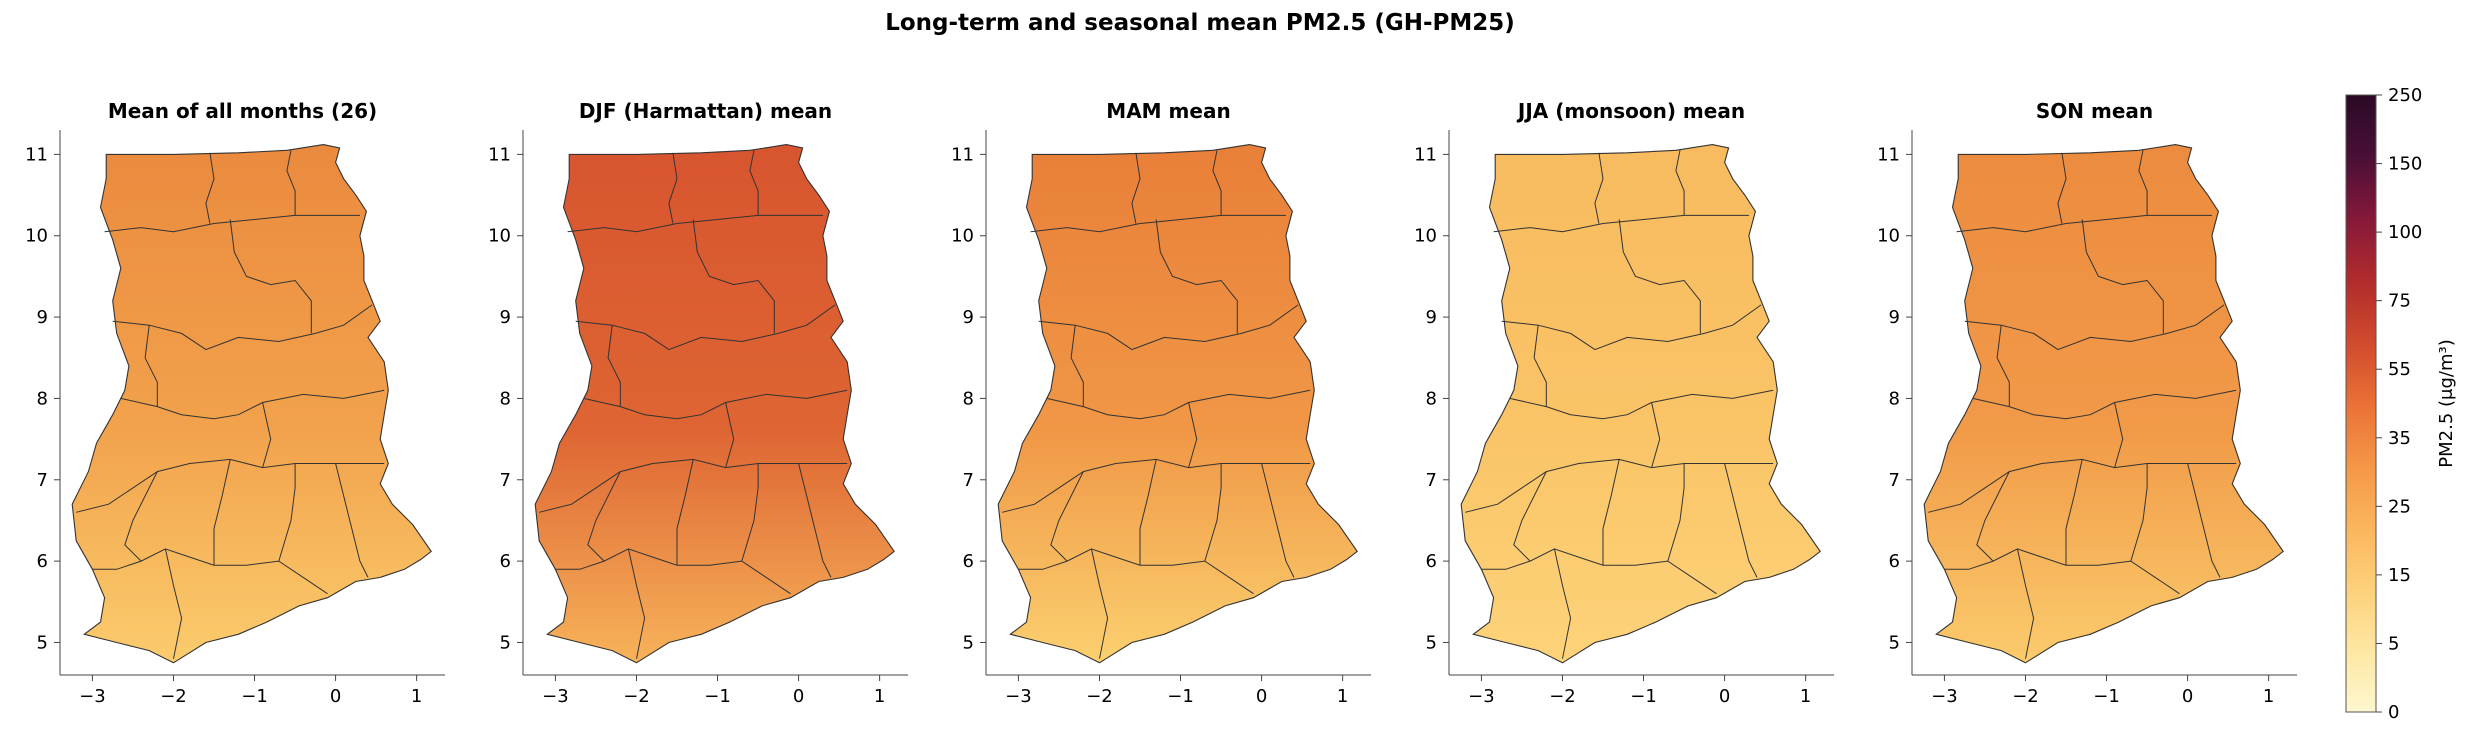 Image resolution: width=2473 pixels, height=740 pixels. Describe the element at coordinates (242, 111) in the screenshot. I see `panel-title: Mean of all months (26)` at that location.